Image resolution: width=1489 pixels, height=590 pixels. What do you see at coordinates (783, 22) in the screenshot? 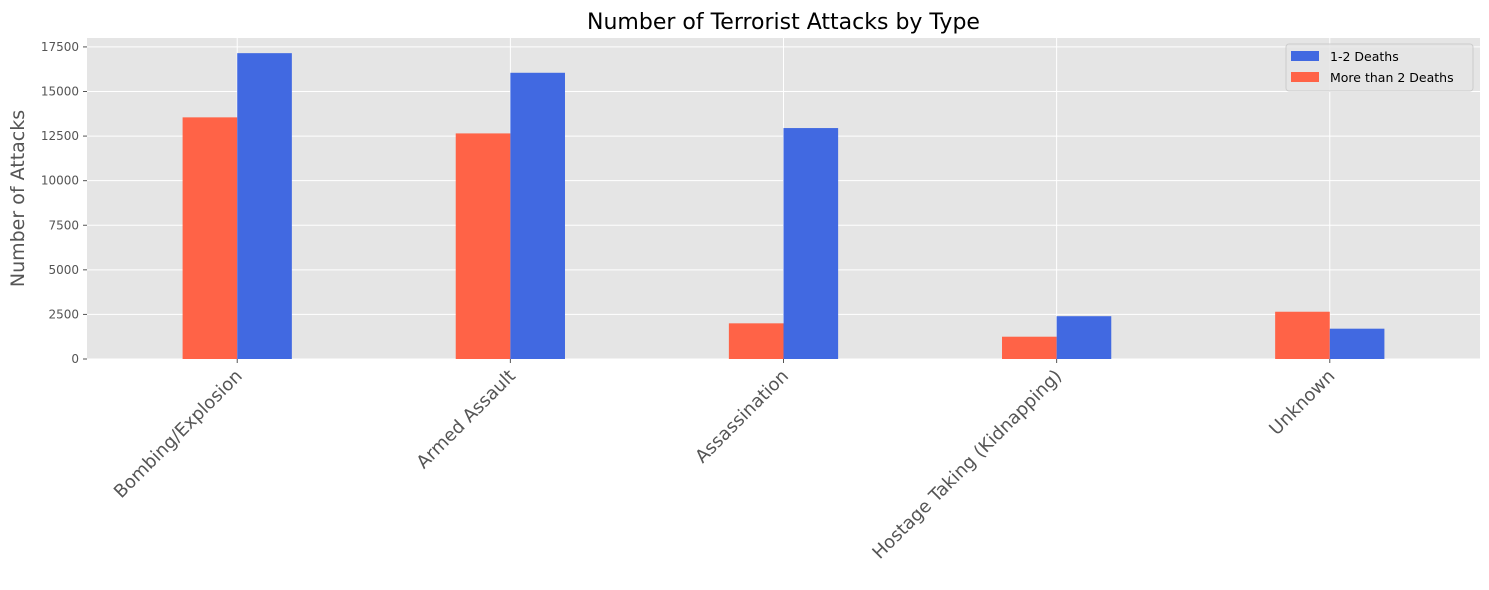
I see `chart-title: Number of Terrorist Attacks by Type` at bounding box center [783, 22].